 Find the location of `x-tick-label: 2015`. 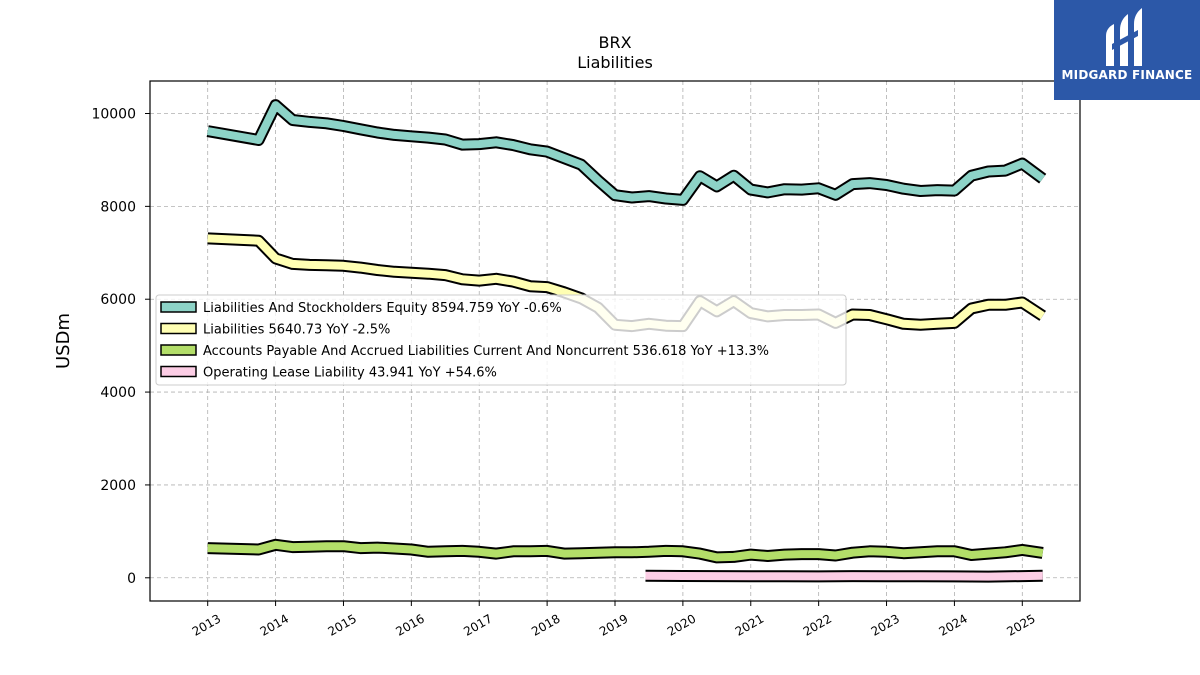

x-tick-label: 2015 is located at coordinates (342, 624).